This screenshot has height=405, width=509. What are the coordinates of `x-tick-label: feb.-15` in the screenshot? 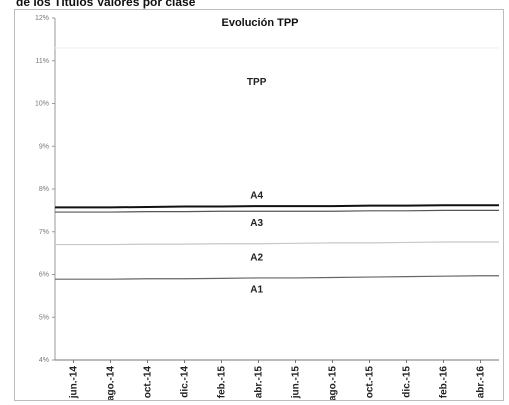 It's located at (222, 382).